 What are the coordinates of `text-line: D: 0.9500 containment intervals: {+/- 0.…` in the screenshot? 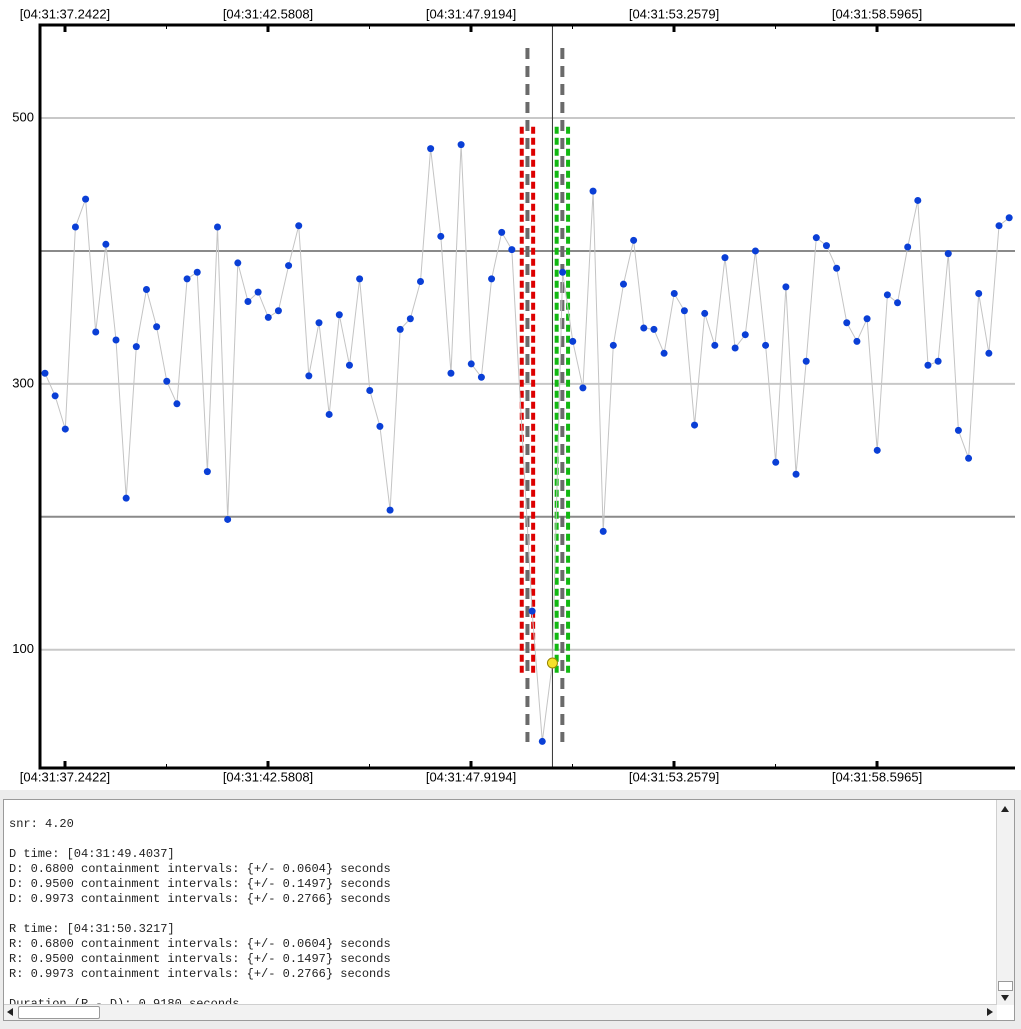 It's located at (200, 884).